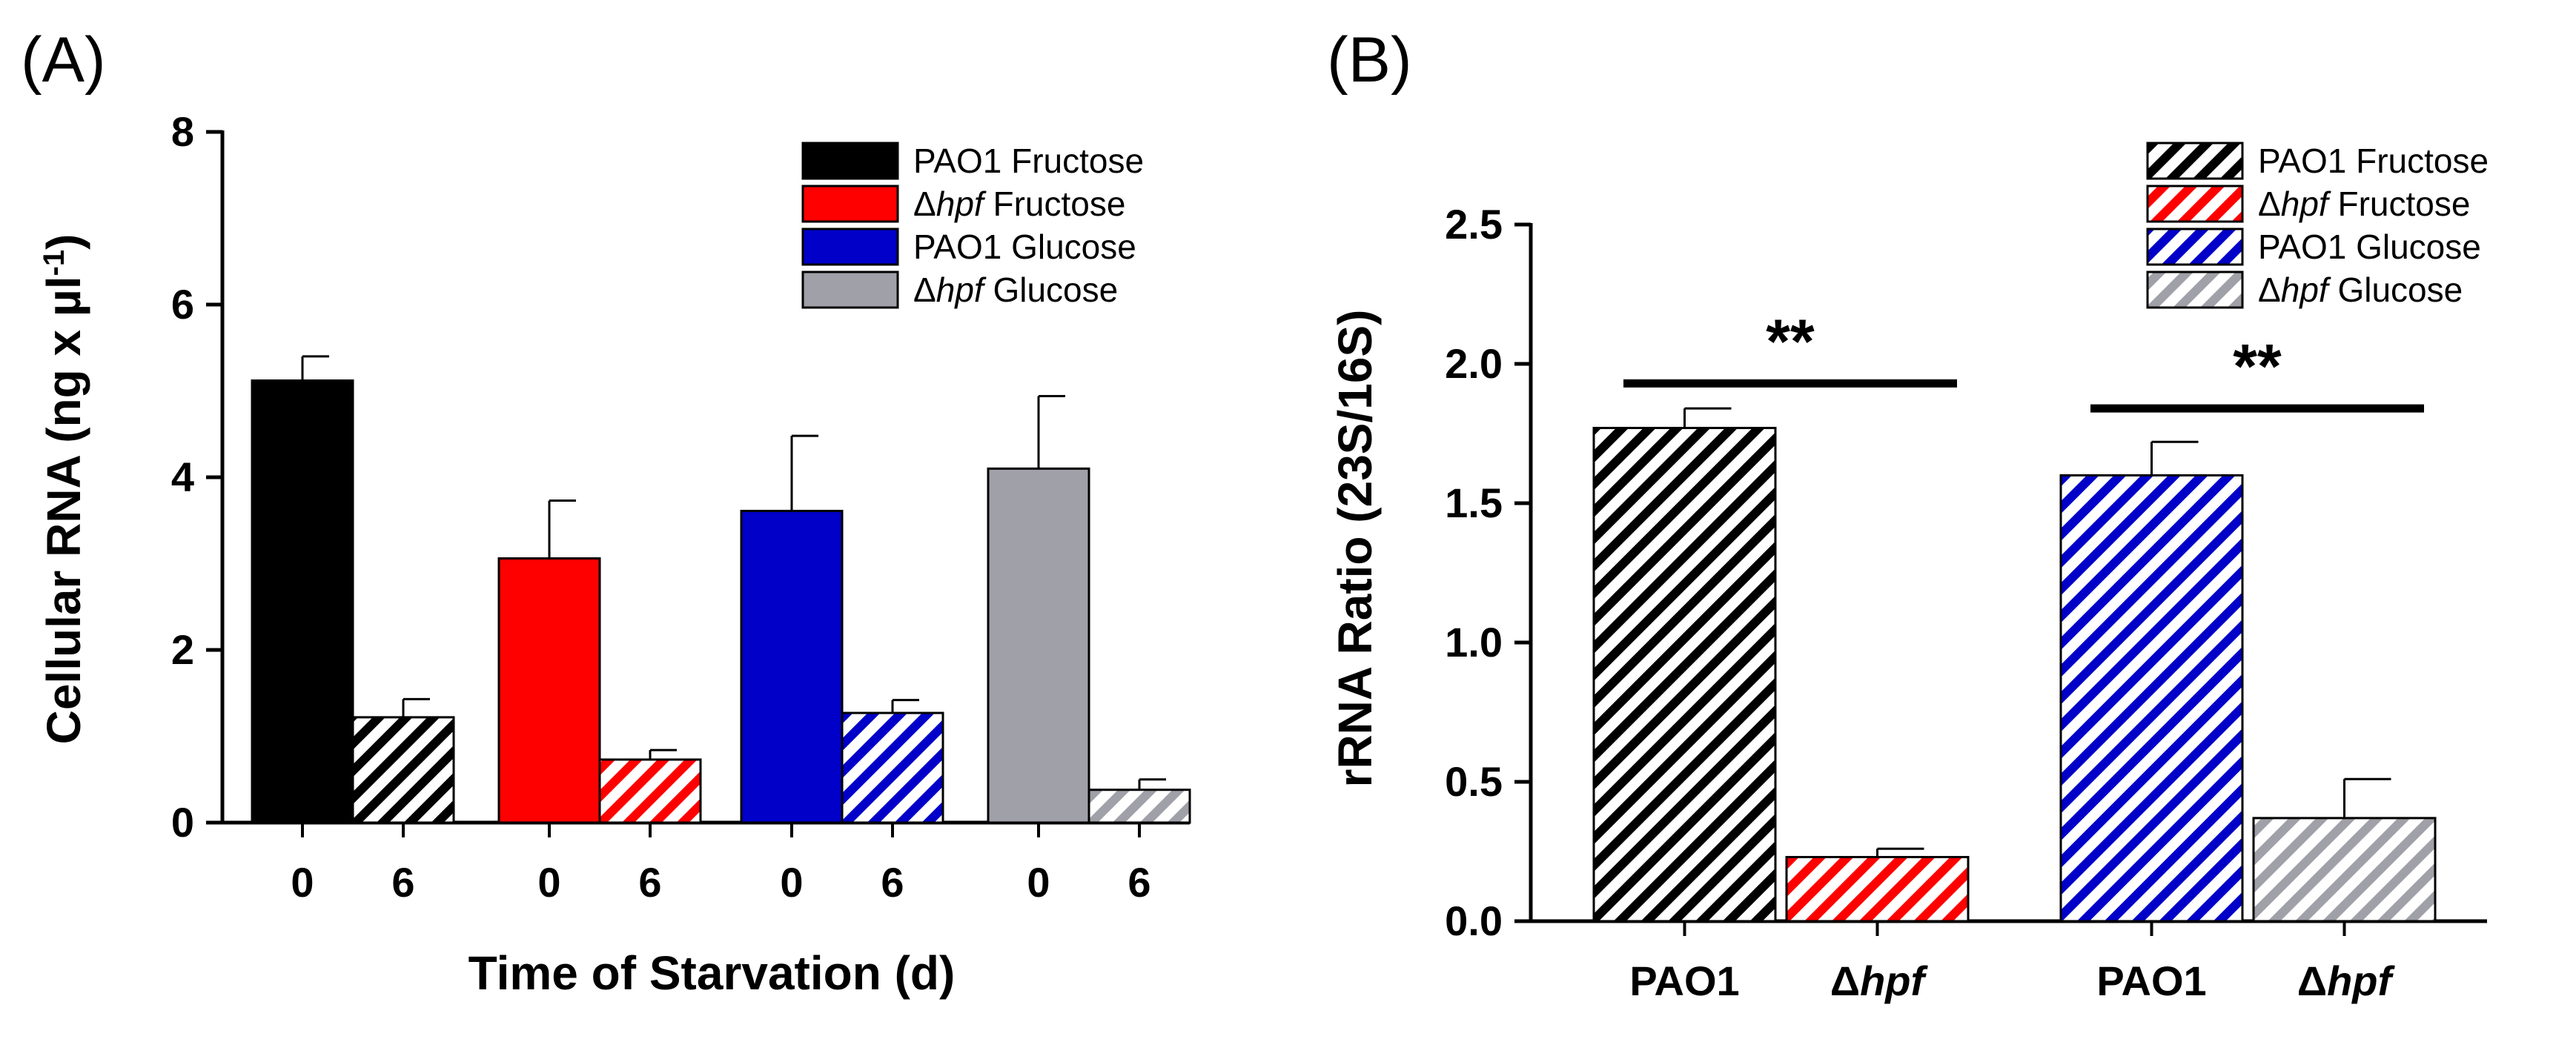 The height and width of the screenshot is (1039, 2576). I want to click on panel-a-legend-label: PAO1 Fructose, so click(1028, 161).